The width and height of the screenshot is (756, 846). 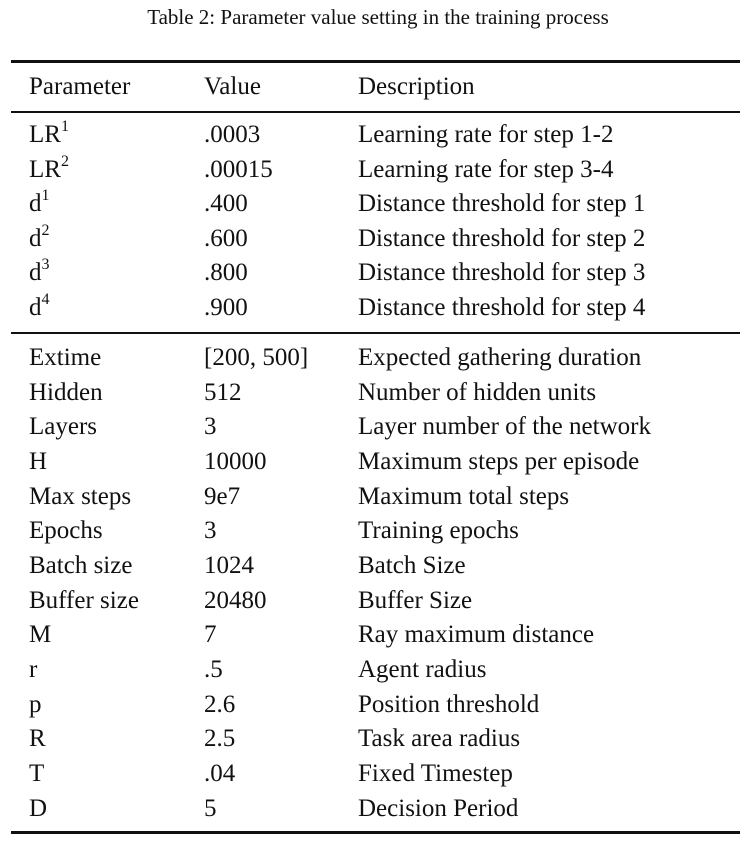 What do you see at coordinates (229, 565) in the screenshot?
I see `value-cell: 1024` at bounding box center [229, 565].